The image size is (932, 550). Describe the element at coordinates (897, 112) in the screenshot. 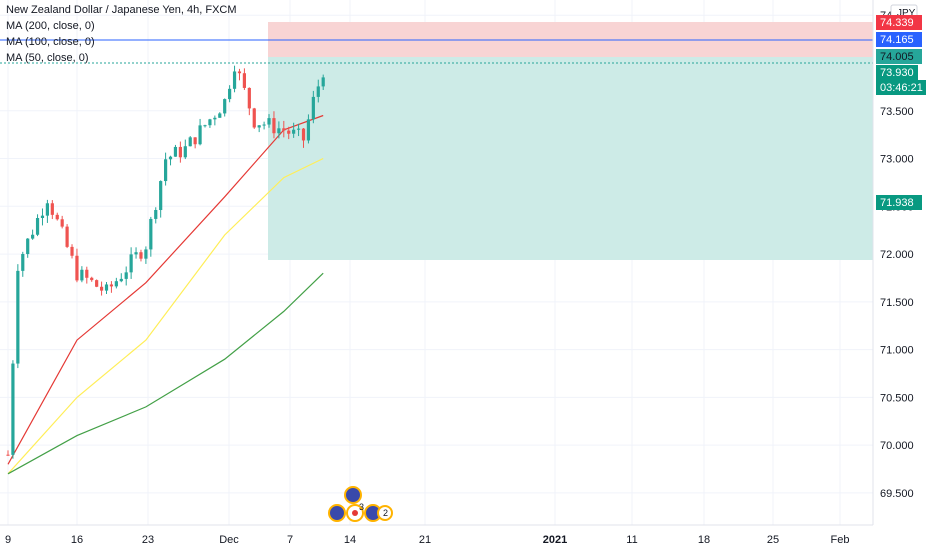

I see `y-tick-label: 73.500` at that location.